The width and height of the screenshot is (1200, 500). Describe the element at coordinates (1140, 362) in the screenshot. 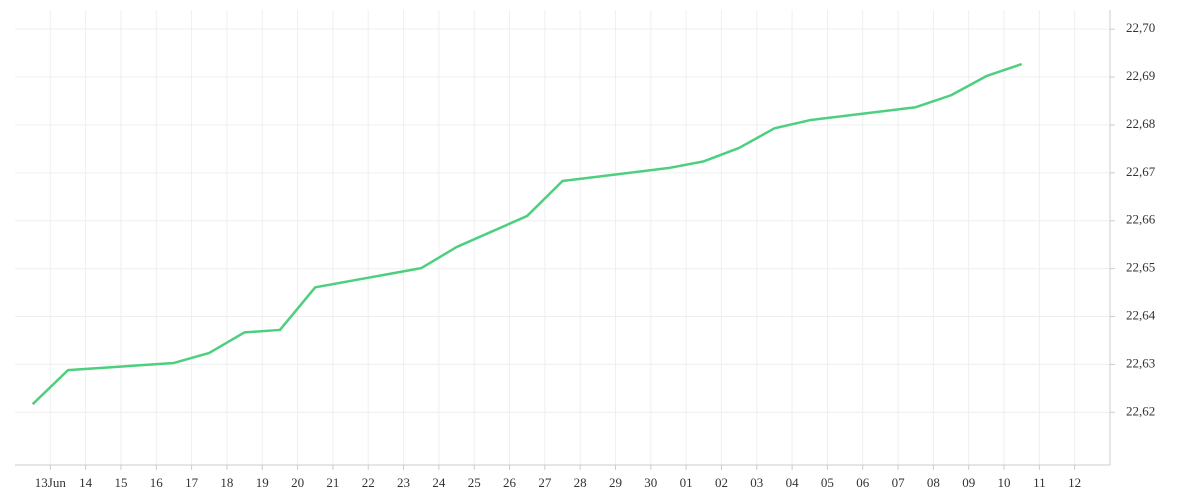

I see `y-tick-label: 22,63` at that location.